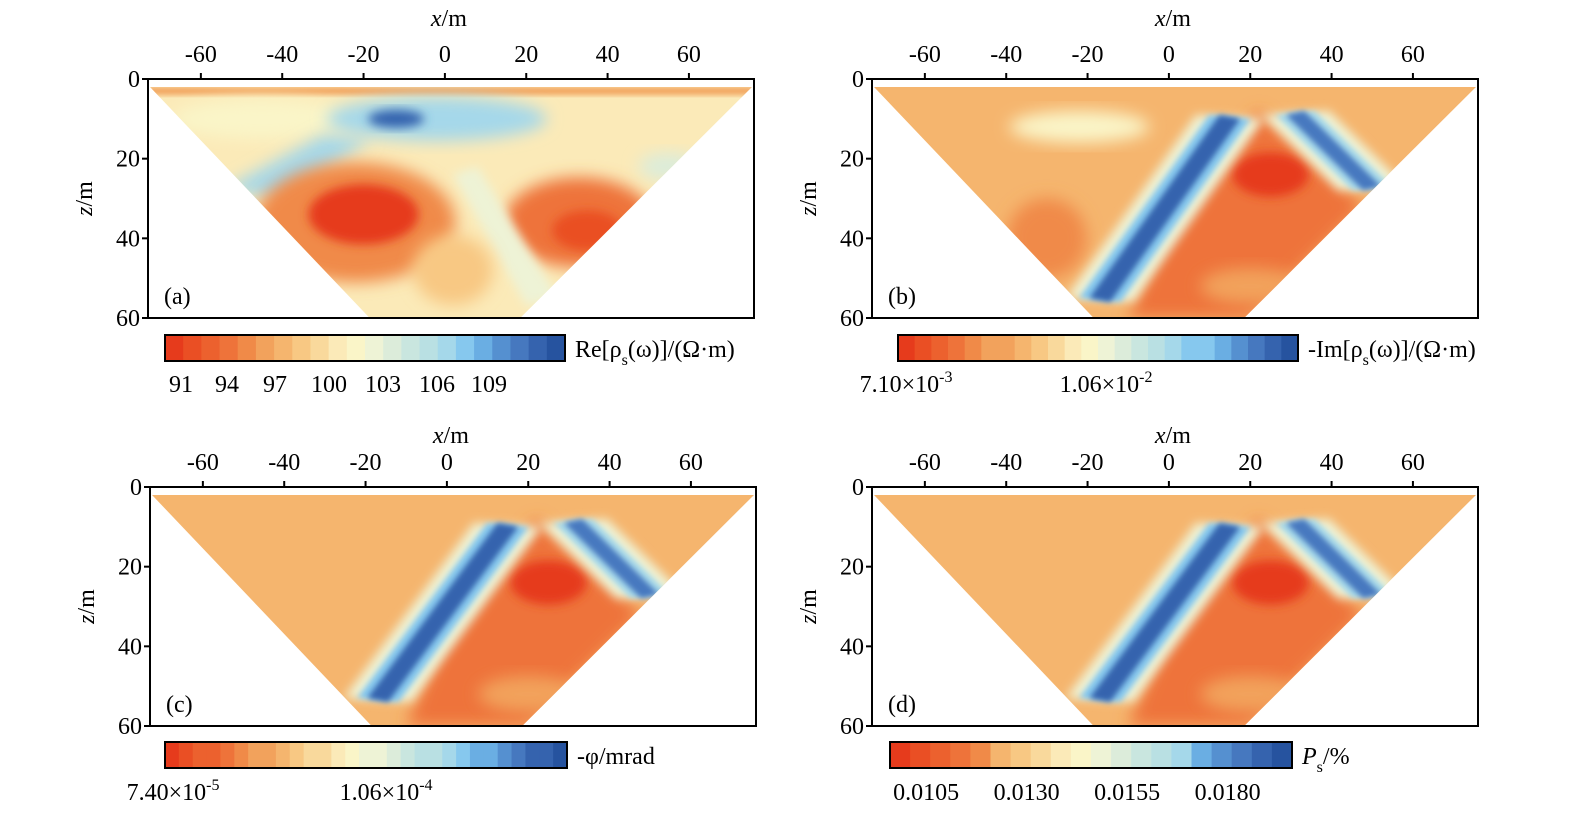 Image resolution: width=1594 pixels, height=822 pixels. Describe the element at coordinates (1392, 353) in the screenshot. I see `colorbar-label: -Im[ρs(ω)]/(Ω·m)` at that location.